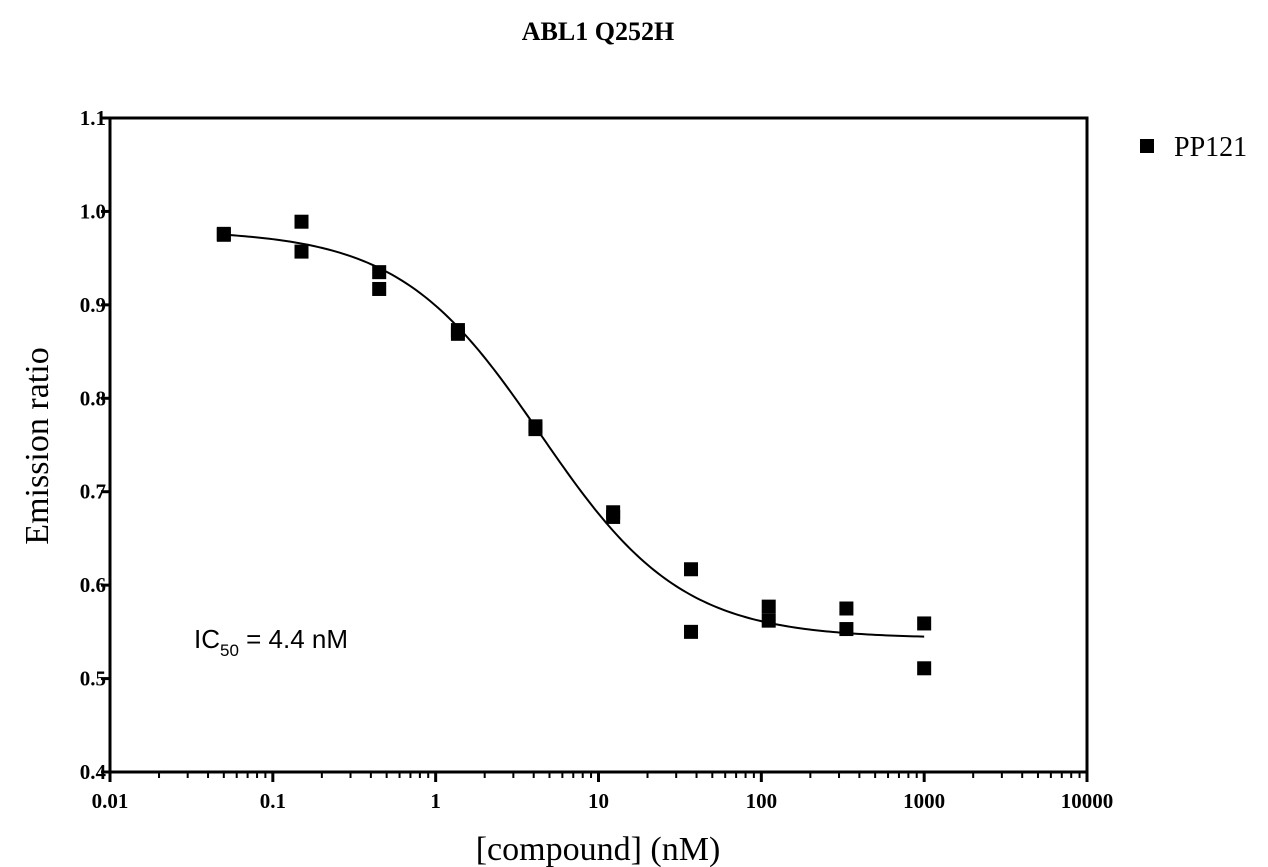 The height and width of the screenshot is (867, 1268). Describe the element at coordinates (271, 642) in the screenshot. I see `ic50-annotation: IC50 = 4.4 nM` at that location.